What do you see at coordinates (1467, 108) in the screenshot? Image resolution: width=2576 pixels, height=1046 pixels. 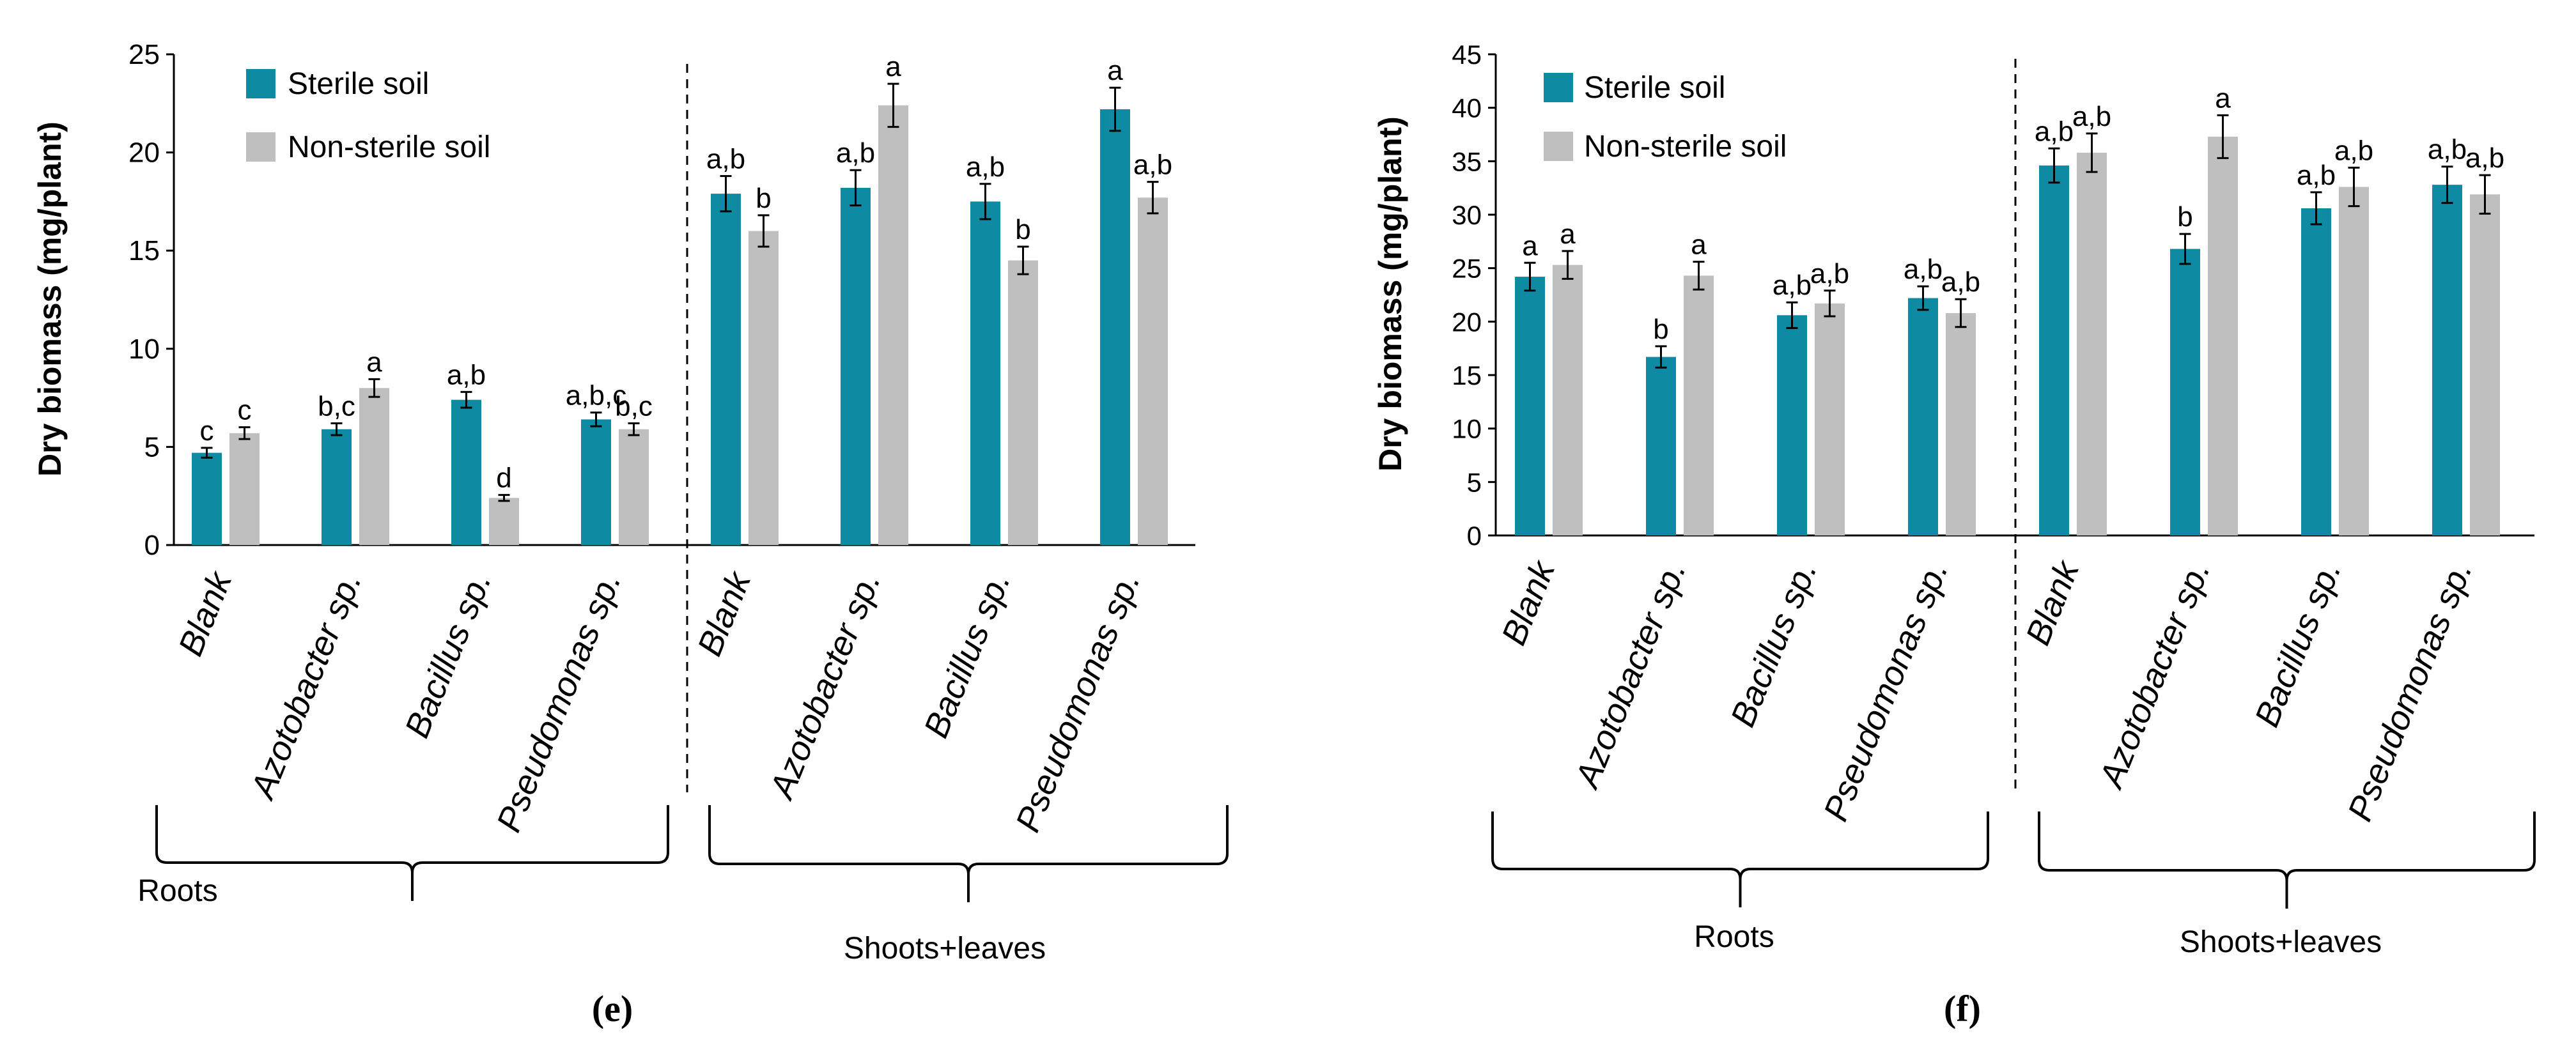 I see `y-tick-label-f: 40` at bounding box center [1467, 108].